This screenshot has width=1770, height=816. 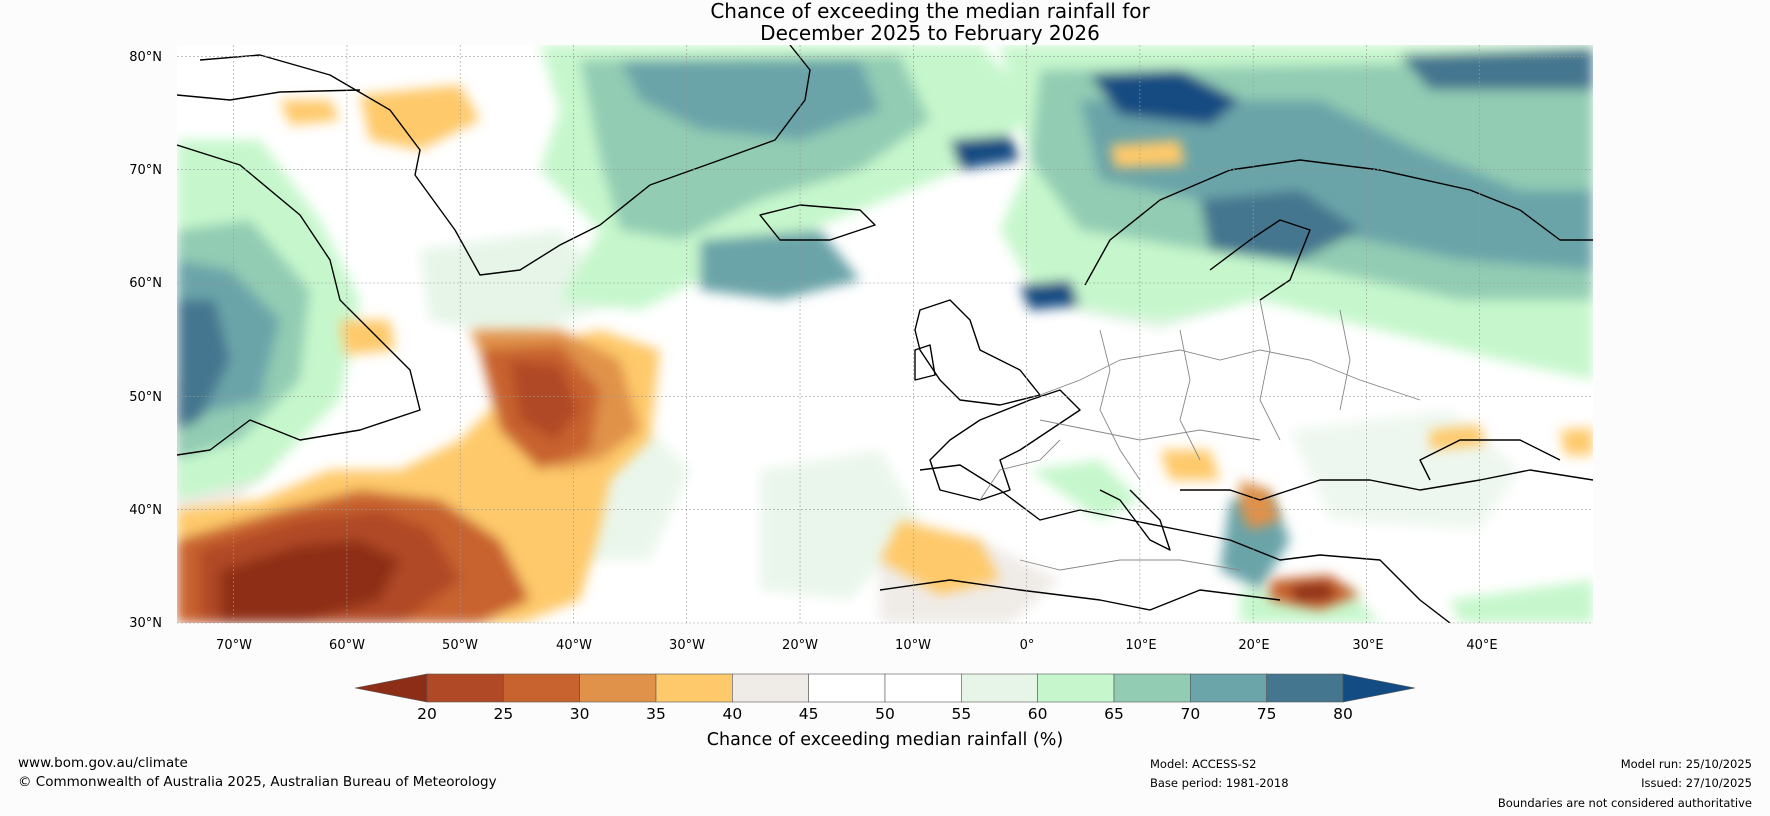 What do you see at coordinates (1114, 714) in the screenshot?
I see `colorbar-tick-label: 65` at bounding box center [1114, 714].